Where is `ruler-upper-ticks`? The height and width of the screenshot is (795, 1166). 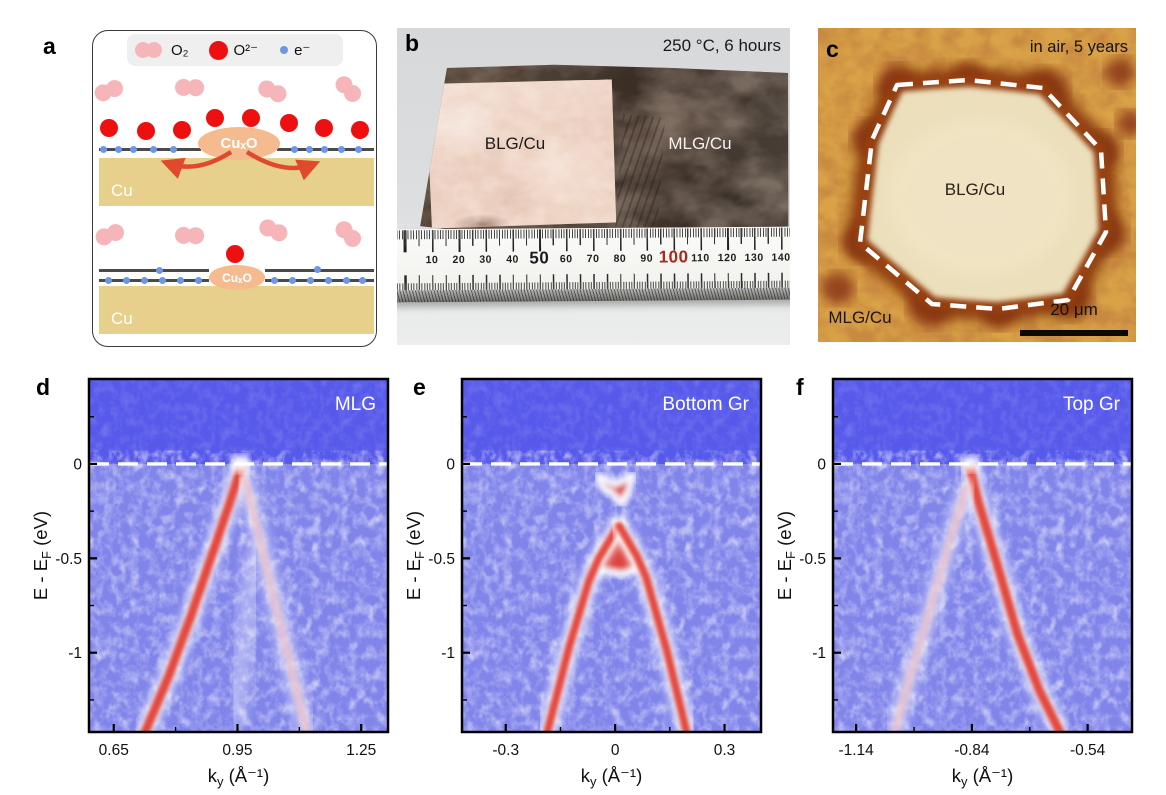 ruler-upper-ticks is located at coordinates (593, 240).